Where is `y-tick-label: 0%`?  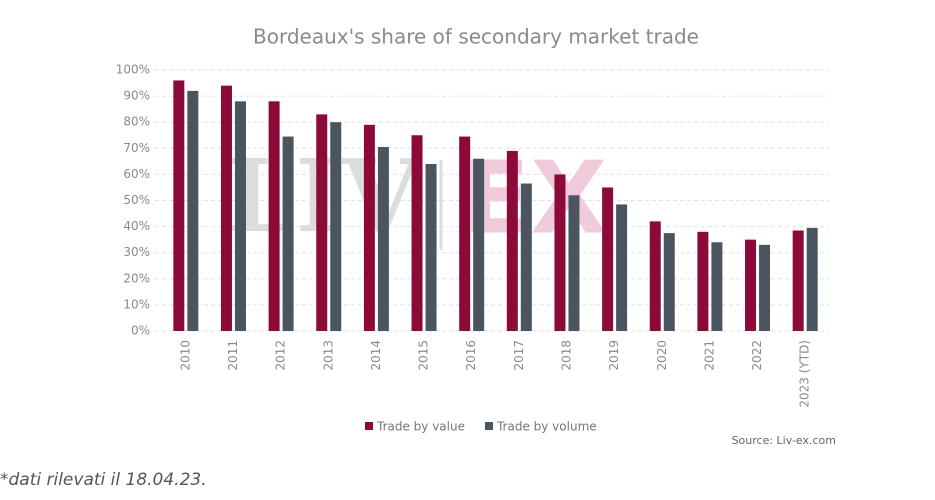
y-tick-label: 0% is located at coordinates (140, 331).